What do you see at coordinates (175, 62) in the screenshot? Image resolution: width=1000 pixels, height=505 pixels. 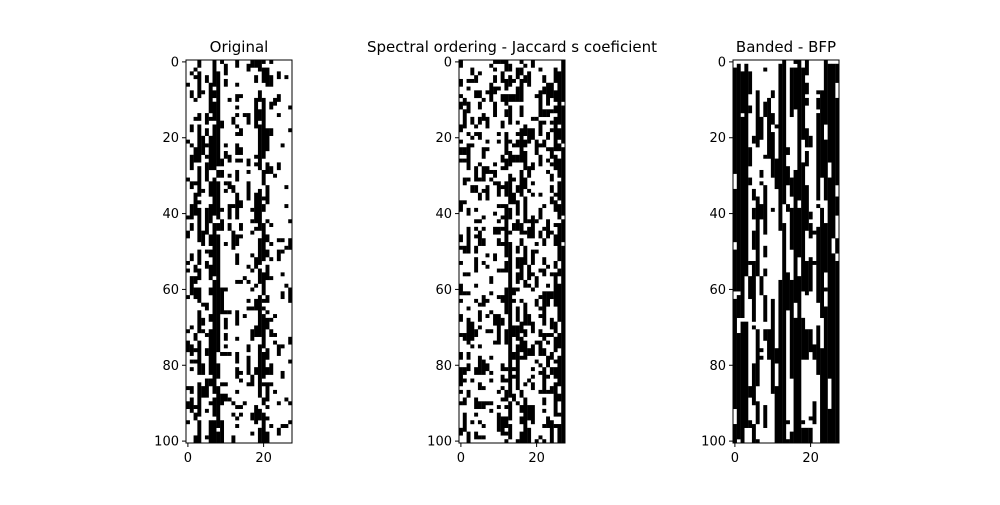 I see `y-tick-label: 0` at bounding box center [175, 62].